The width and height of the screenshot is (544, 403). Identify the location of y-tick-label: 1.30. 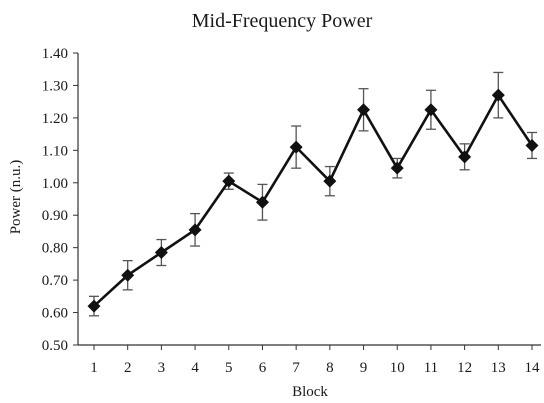
(55, 86).